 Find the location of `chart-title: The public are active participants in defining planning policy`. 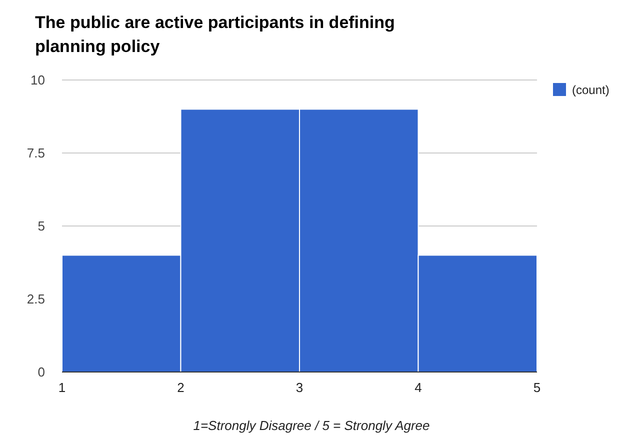

chart-title: The public are active participants in defining planning policy is located at coordinates (215, 34).